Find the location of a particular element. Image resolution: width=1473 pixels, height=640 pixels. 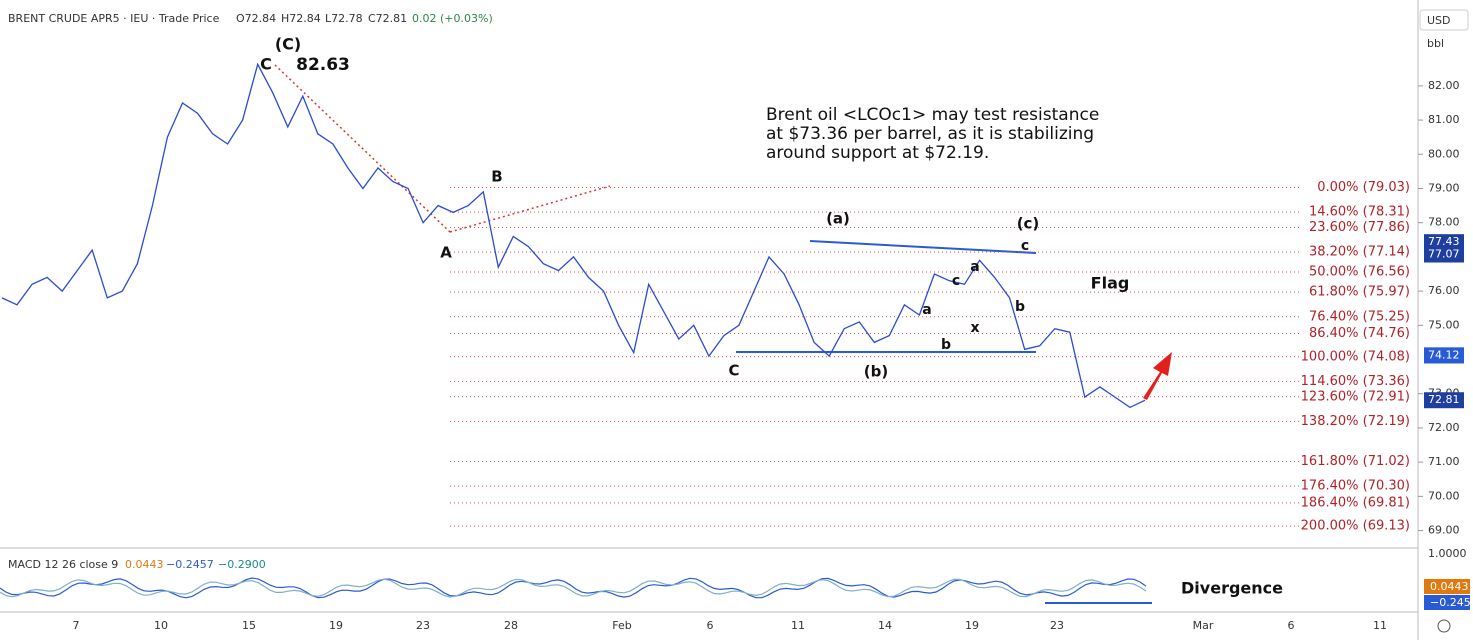

fib-label: 23.60% (77.86) is located at coordinates (1359, 227).